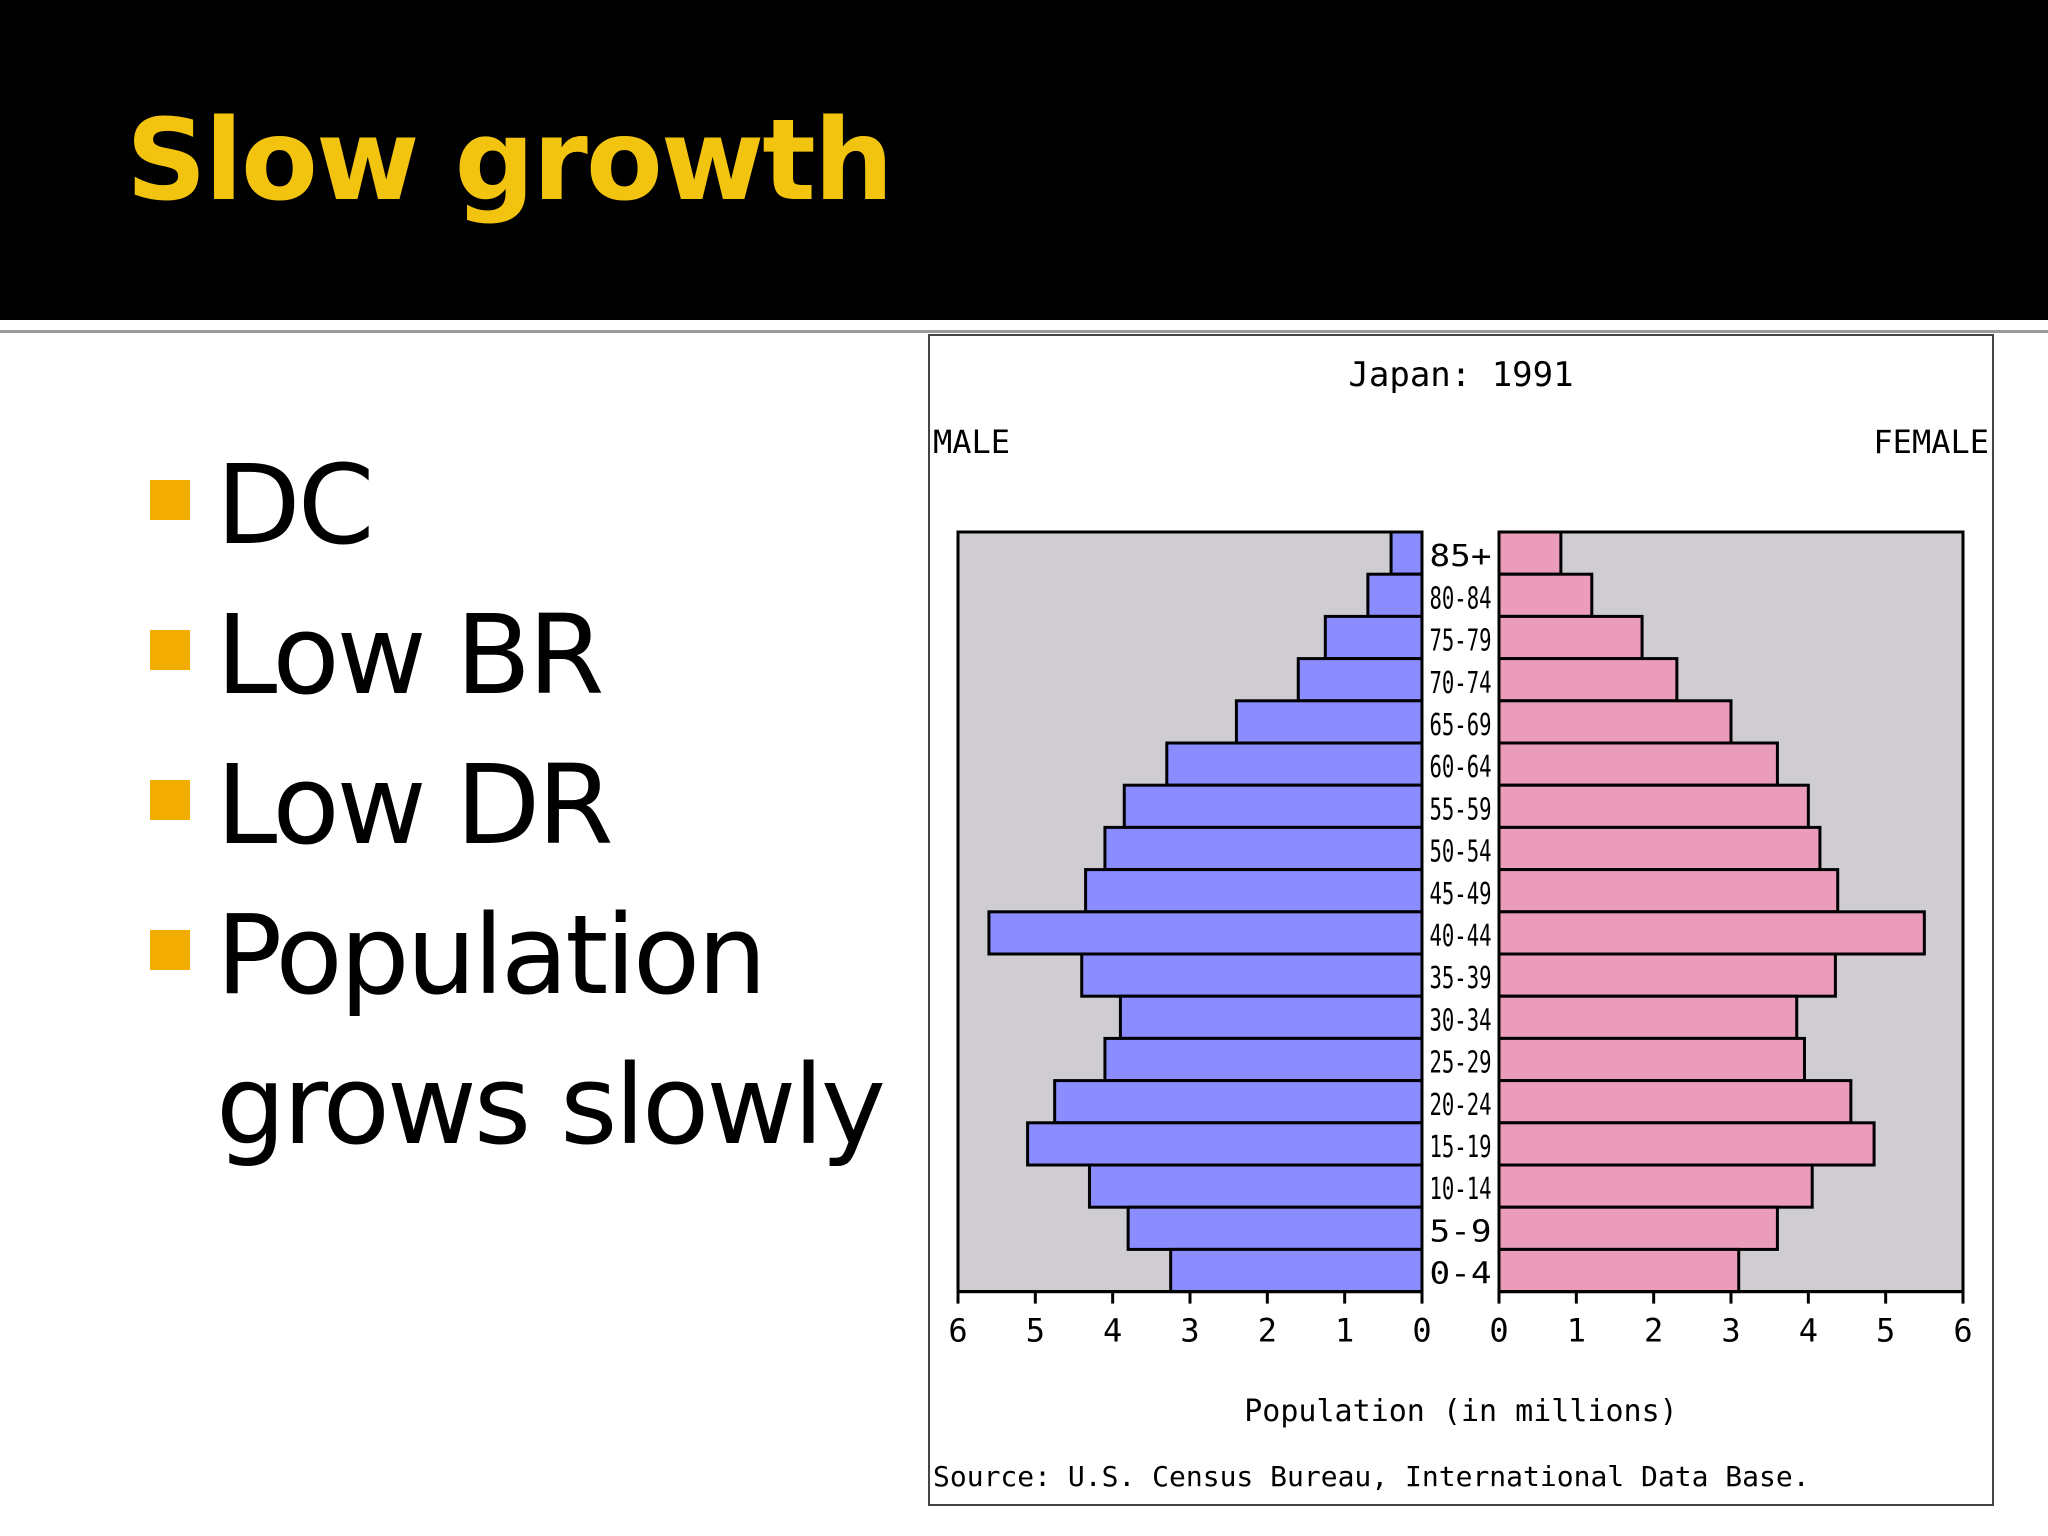 Image resolution: width=2048 pixels, height=1536 pixels. Describe the element at coordinates (1461, 1274) in the screenshot. I see `age-group-label: 0-4` at that location.